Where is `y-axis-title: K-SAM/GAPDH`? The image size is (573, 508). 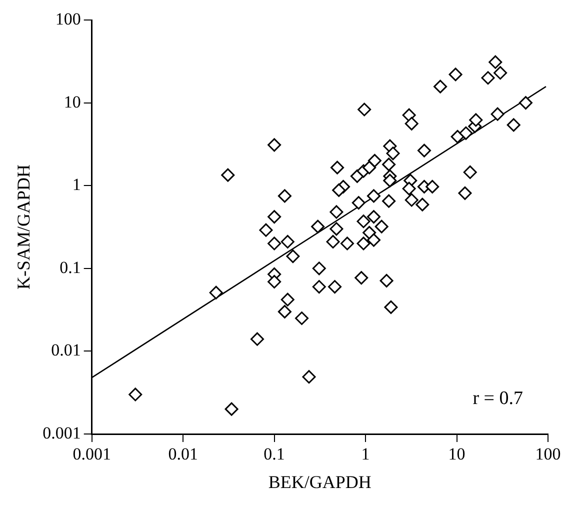 y-axis-title: K-SAM/GAPDH is located at coordinates (24, 227).